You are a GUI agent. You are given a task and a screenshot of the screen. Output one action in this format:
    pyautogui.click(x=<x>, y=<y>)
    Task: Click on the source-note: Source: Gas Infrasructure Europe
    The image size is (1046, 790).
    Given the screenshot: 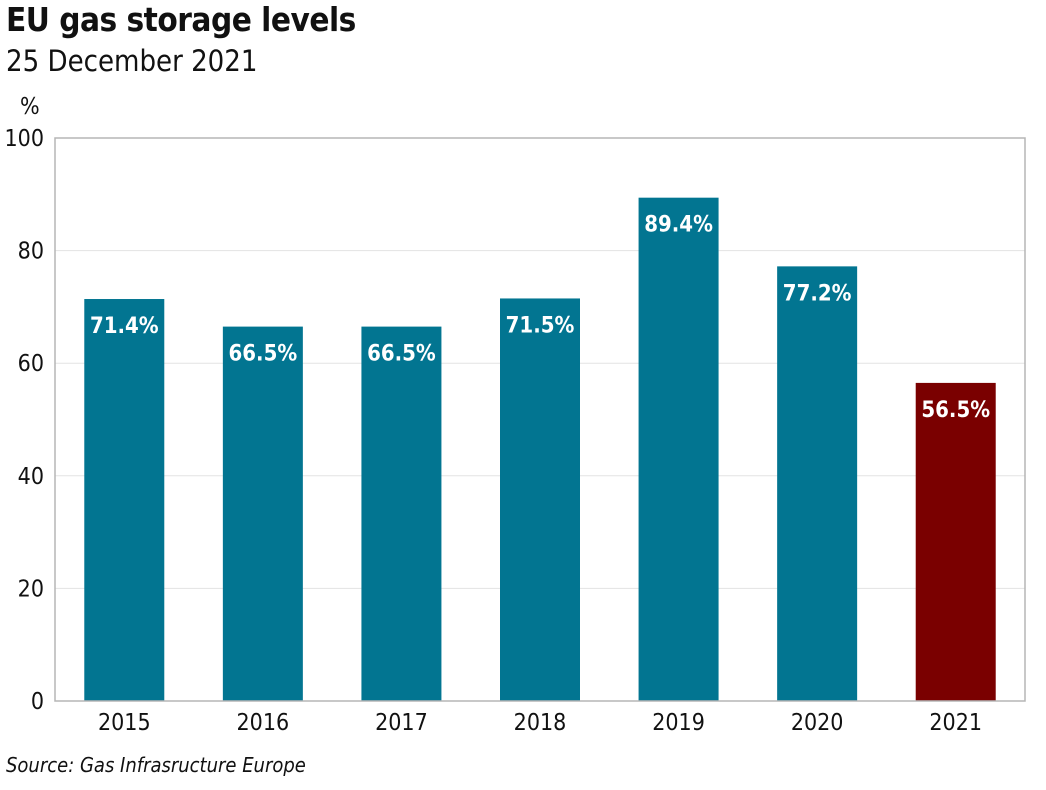 What is the action you would take?
    pyautogui.click(x=156, y=765)
    